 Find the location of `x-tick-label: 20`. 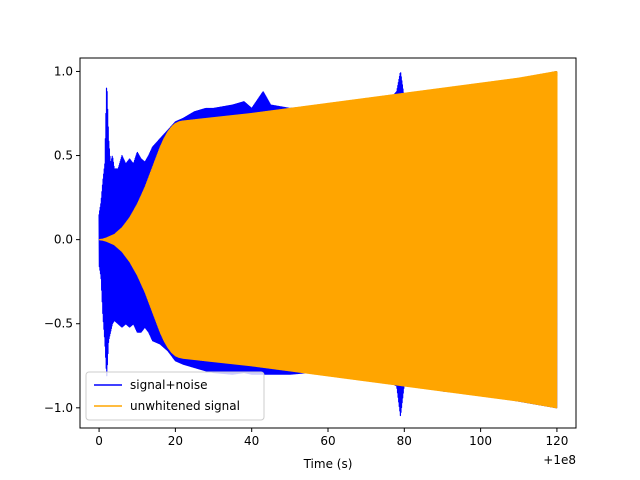

x-tick-label: 20 is located at coordinates (175, 441).